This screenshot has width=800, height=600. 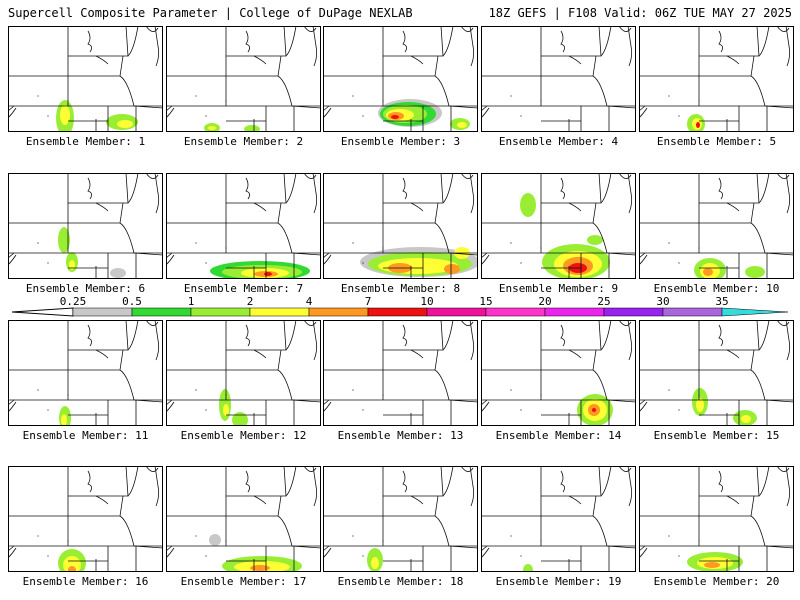 What do you see at coordinates (243, 141) in the screenshot?
I see `panel-caption: Ensemble Member: 2` at bounding box center [243, 141].